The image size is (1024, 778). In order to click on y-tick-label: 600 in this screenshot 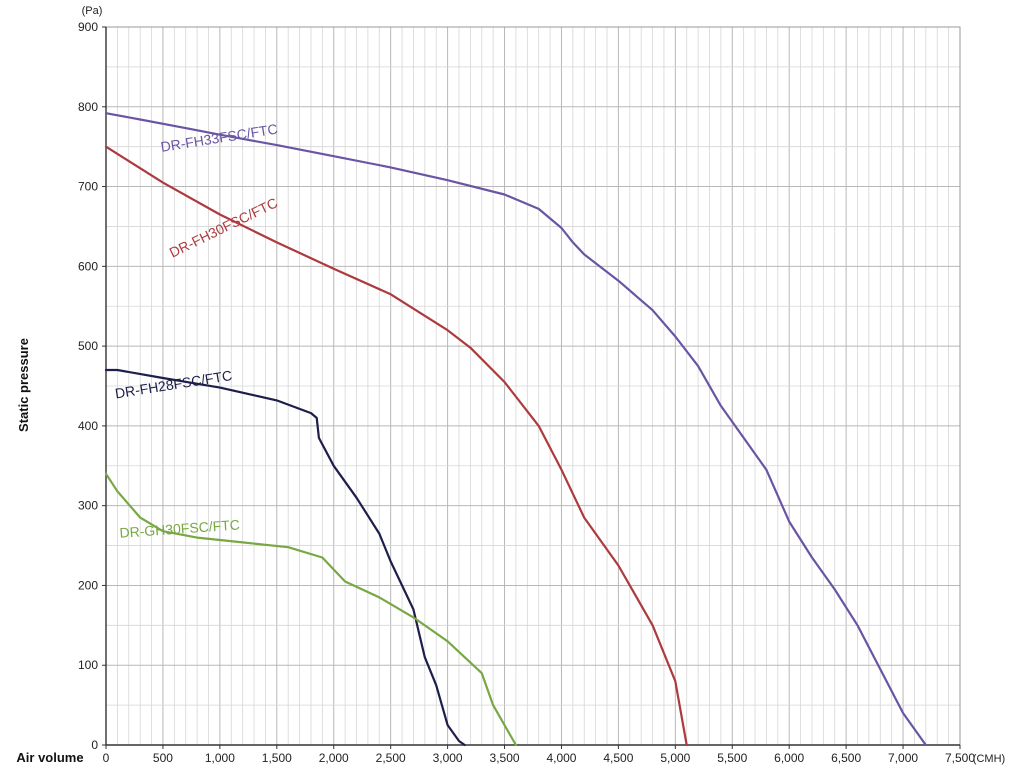, I will do `click(88, 266)`.